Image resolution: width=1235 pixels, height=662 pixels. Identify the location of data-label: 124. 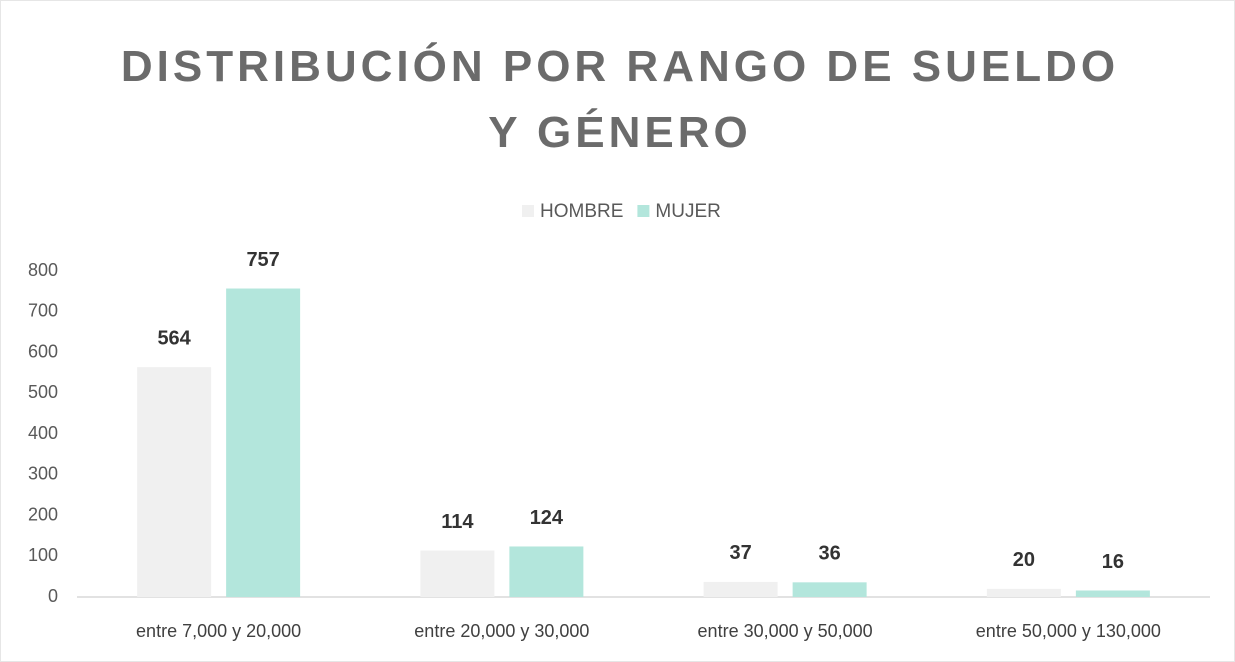
(547, 518).